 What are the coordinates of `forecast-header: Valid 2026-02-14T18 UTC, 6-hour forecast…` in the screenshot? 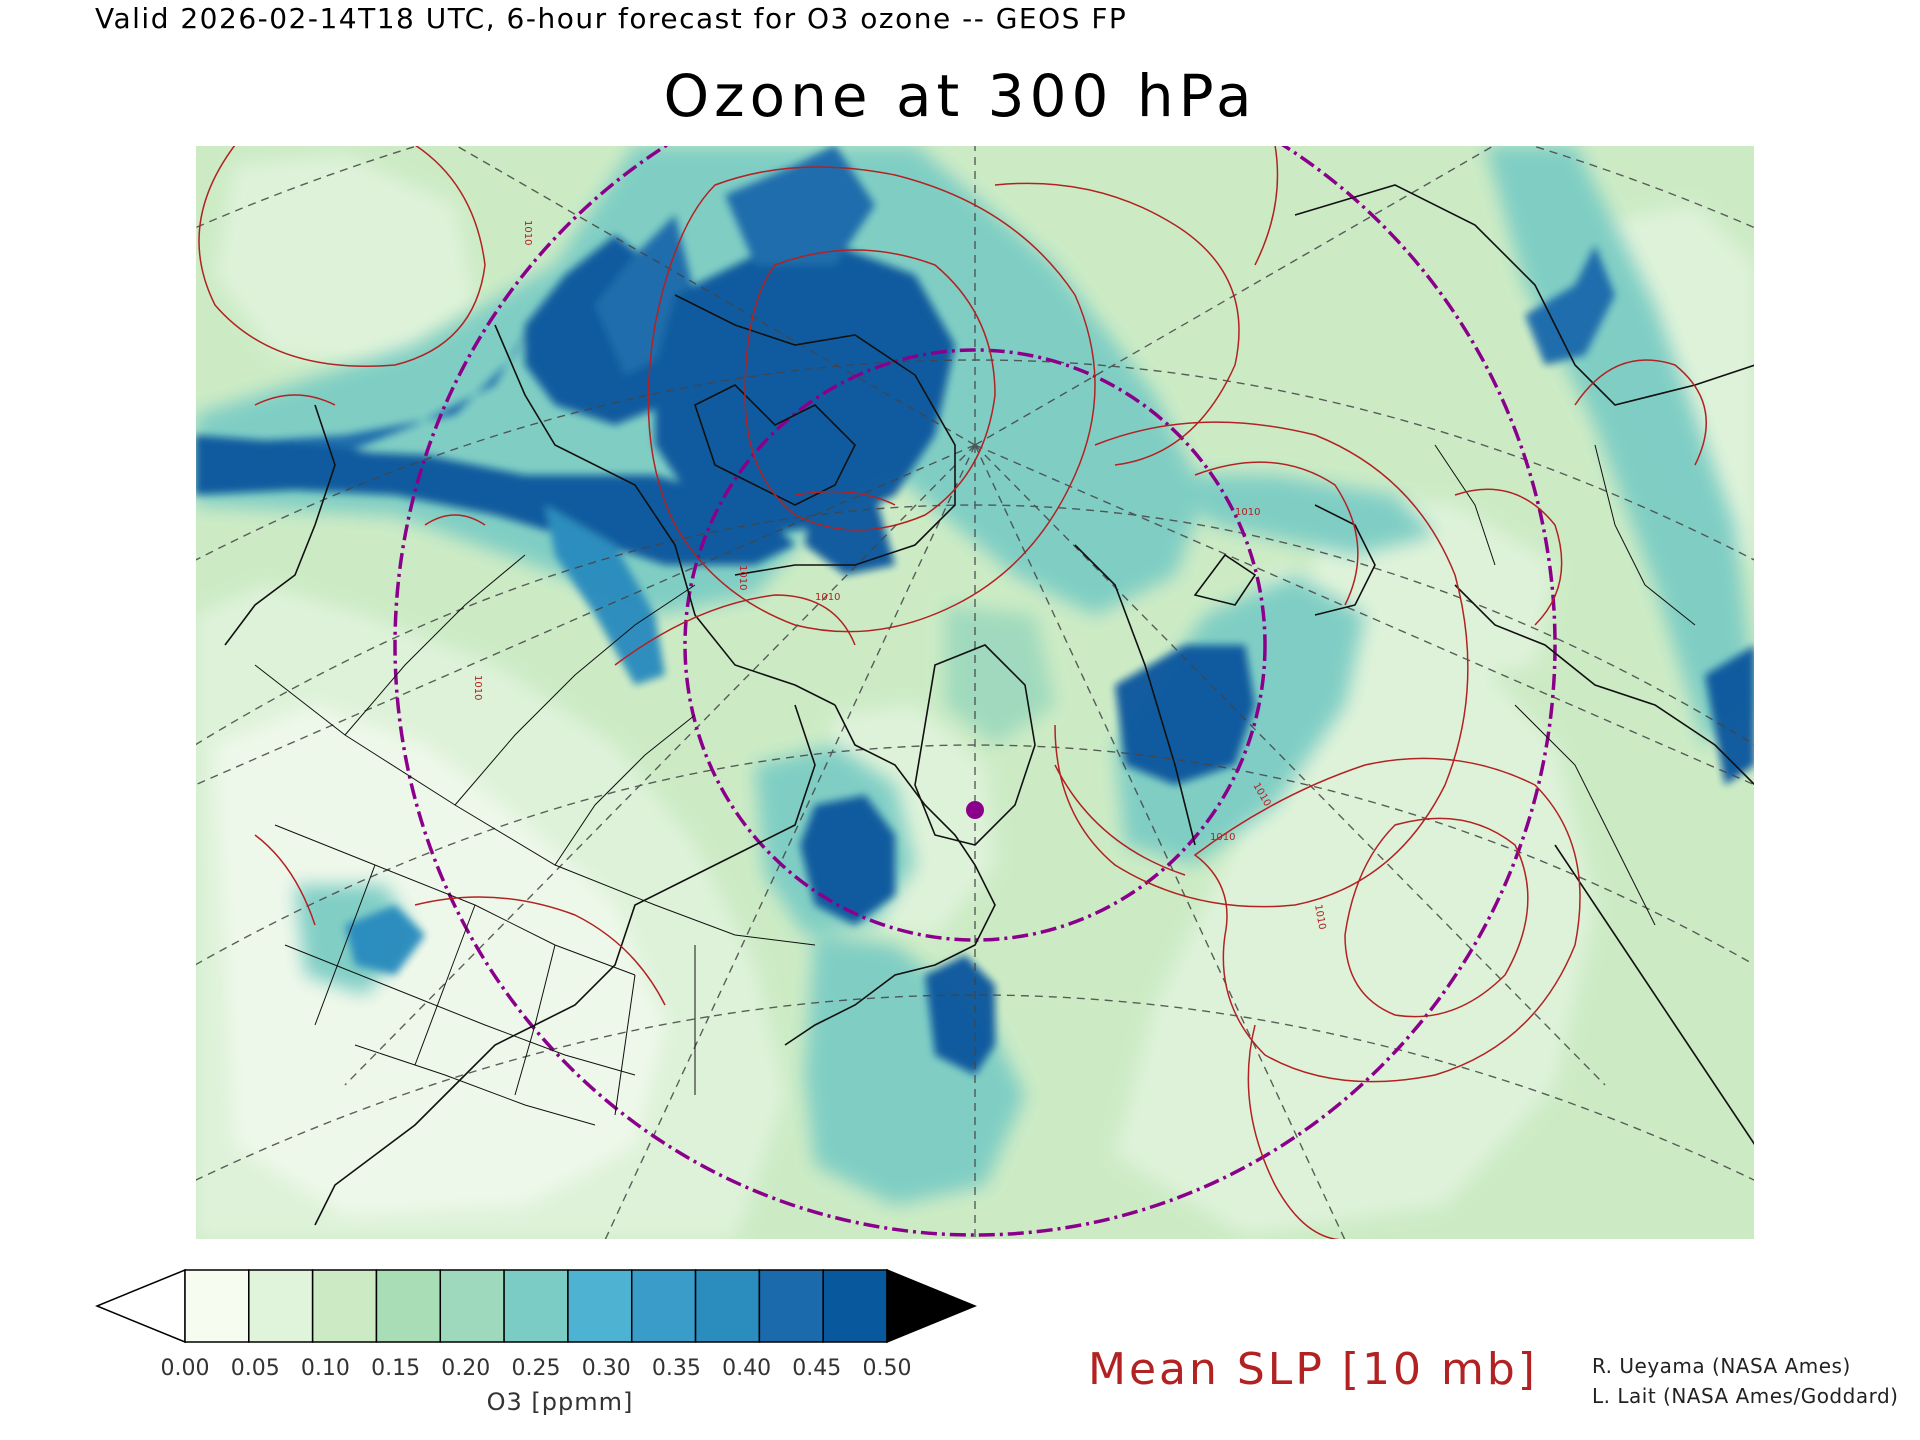 It's located at (611, 18).